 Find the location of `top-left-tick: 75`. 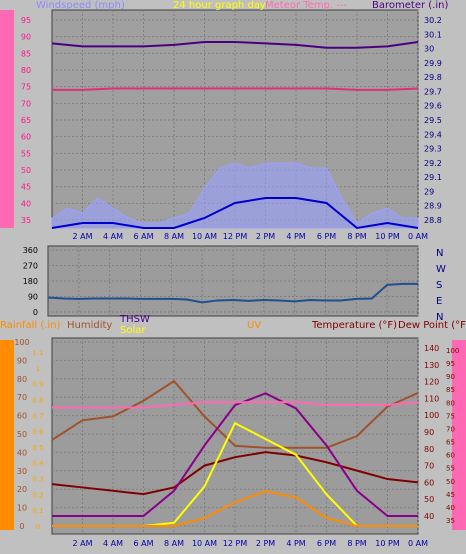

top-left-tick: 75 is located at coordinates (26, 87).